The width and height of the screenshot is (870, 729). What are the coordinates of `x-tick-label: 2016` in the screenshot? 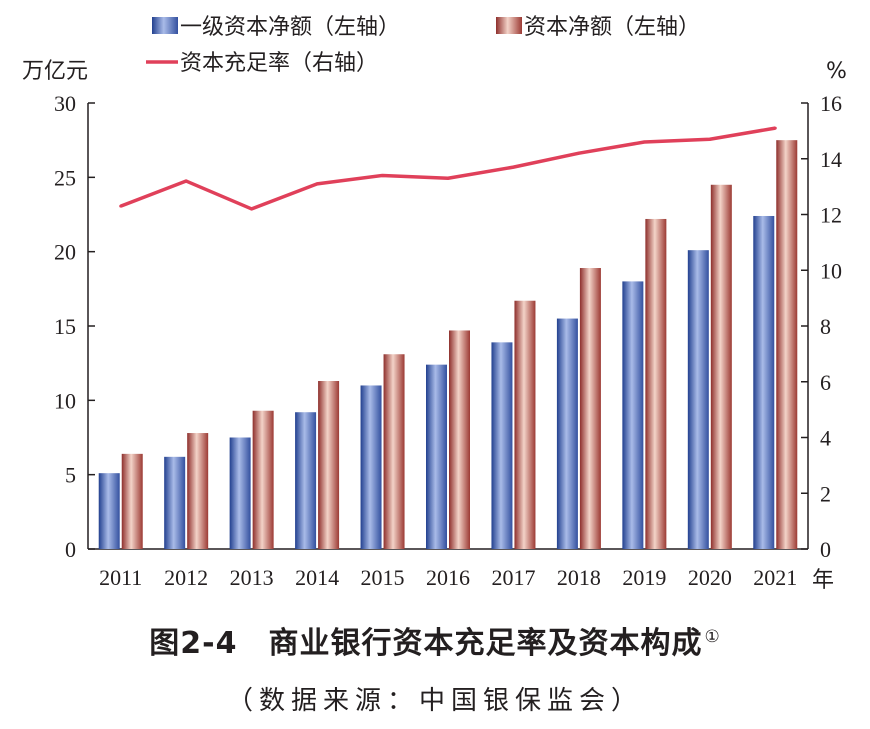 It's located at (448, 577).